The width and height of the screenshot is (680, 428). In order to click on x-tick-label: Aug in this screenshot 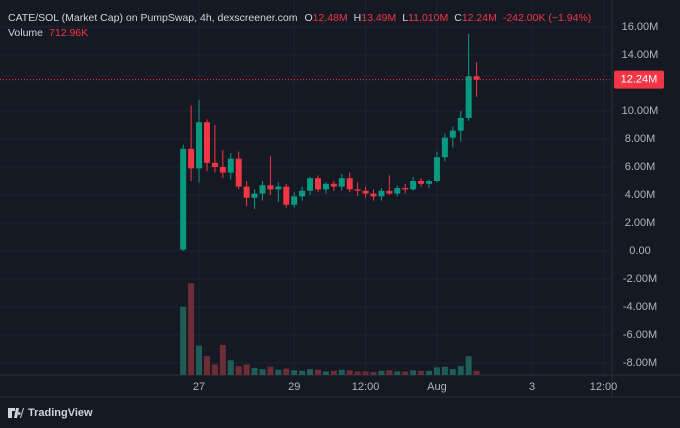, I will do `click(437, 387)`.